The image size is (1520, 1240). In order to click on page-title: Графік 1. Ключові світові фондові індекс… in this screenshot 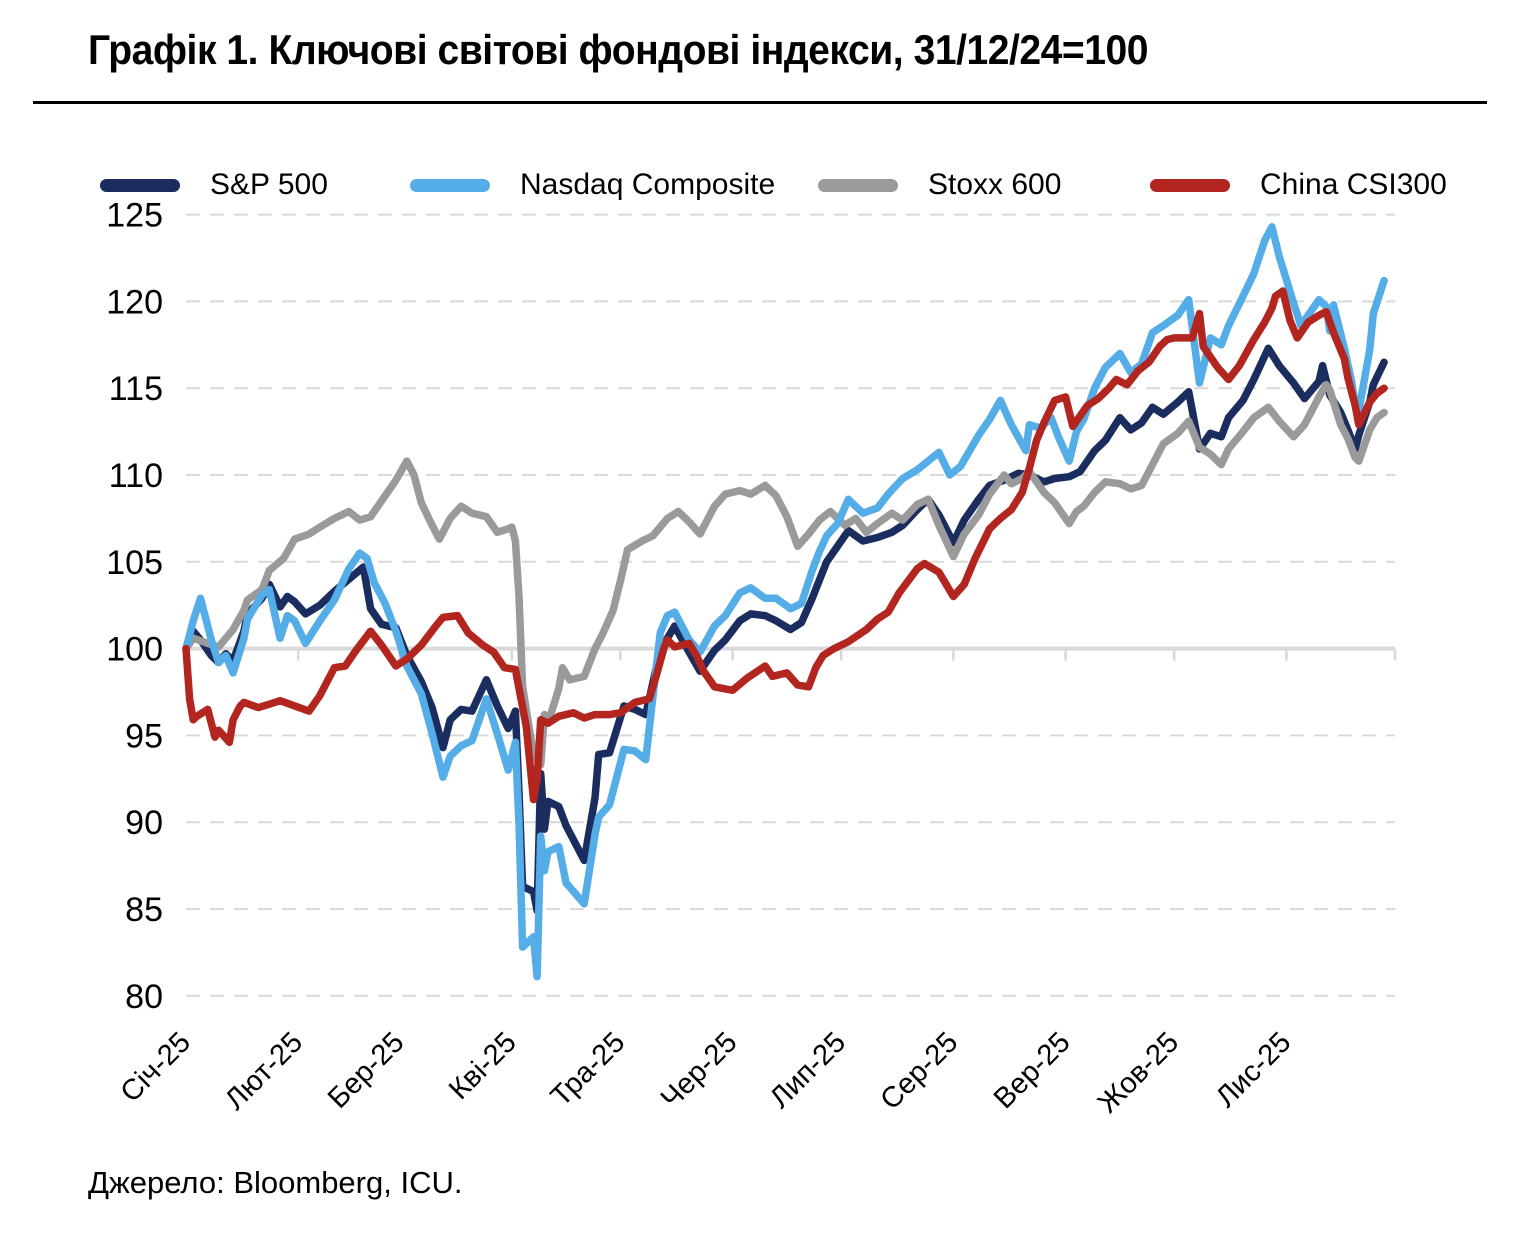, I will do `click(618, 49)`.